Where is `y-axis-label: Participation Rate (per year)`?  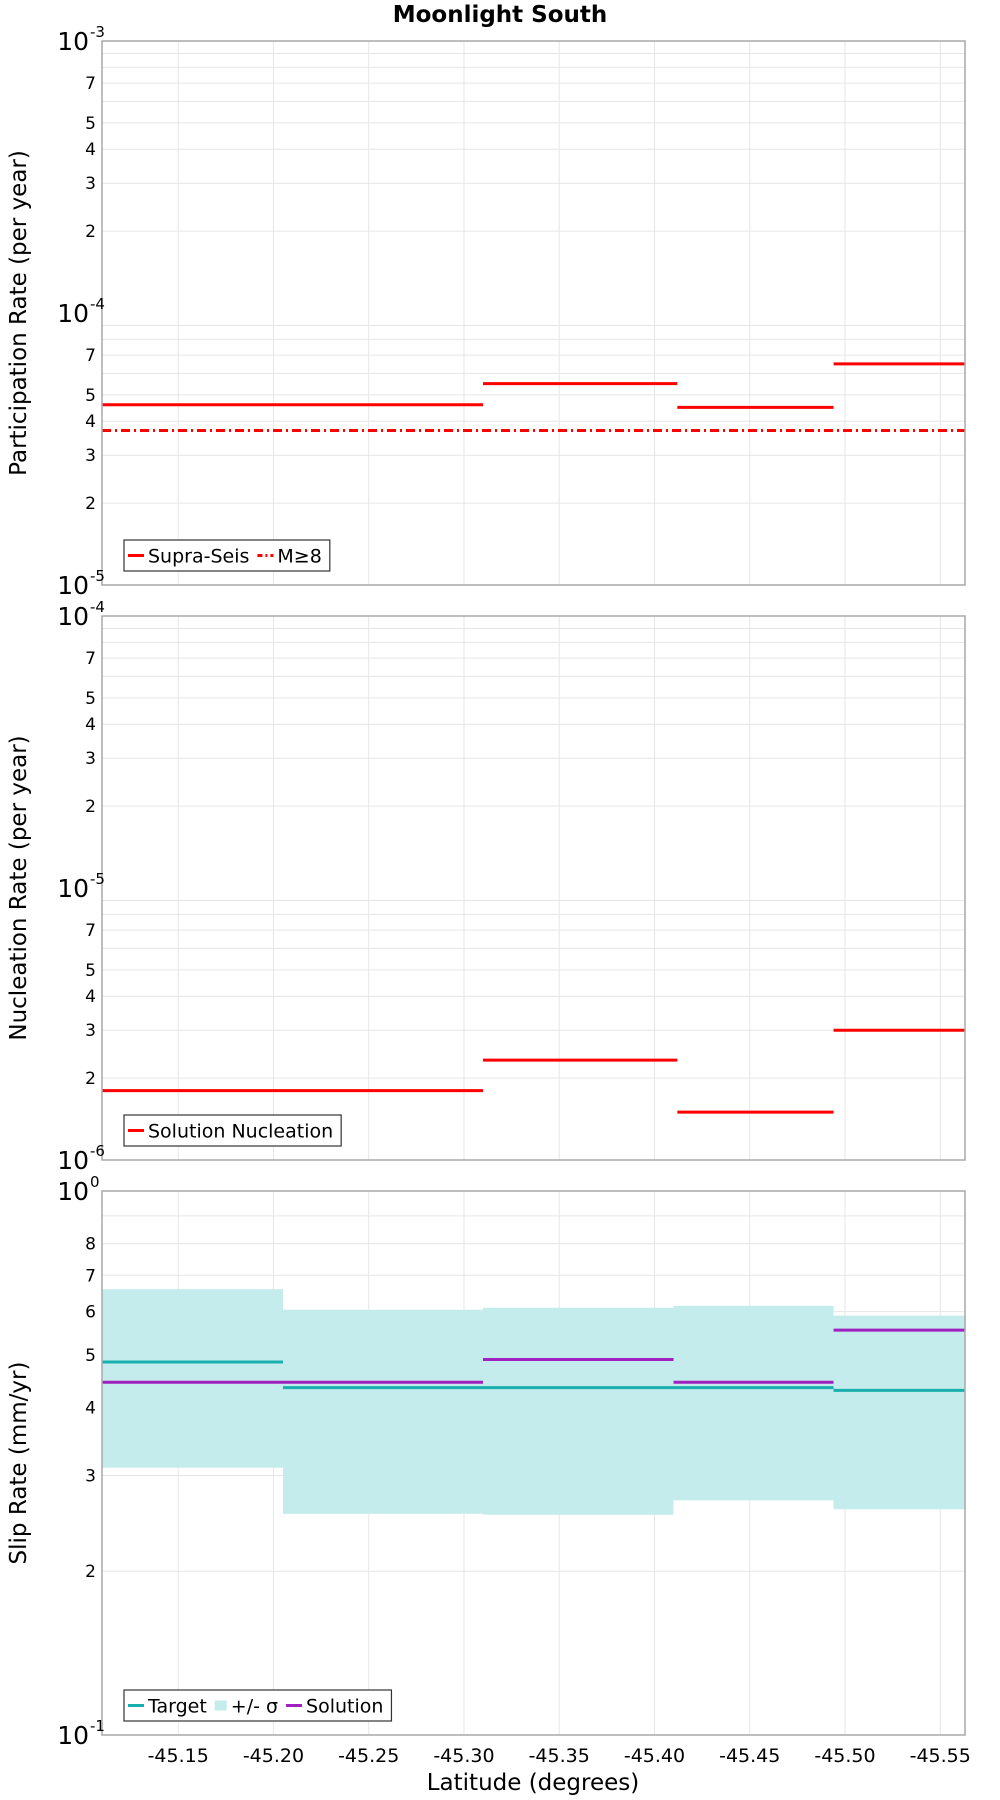 y-axis-label: Participation Rate (per year) is located at coordinates (19, 313).